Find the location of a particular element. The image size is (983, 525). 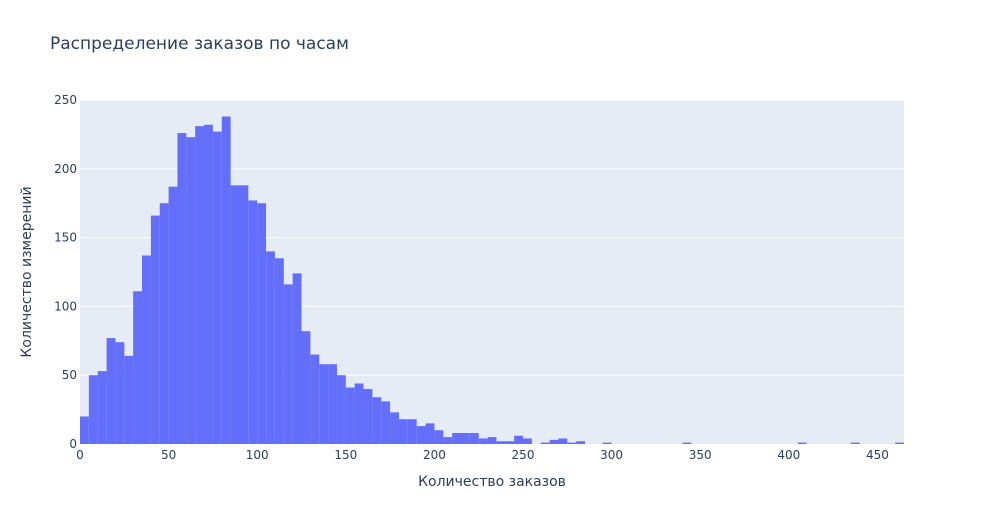

x-tick-label: 400 is located at coordinates (788, 455).